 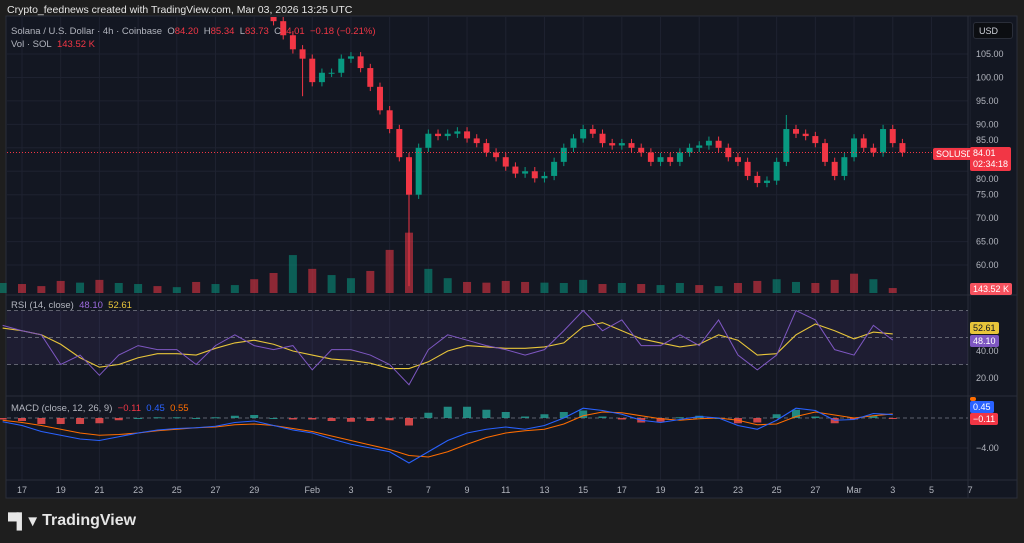 What do you see at coordinates (75, 44) in the screenshot?
I see `volume-value: 143.52 K` at bounding box center [75, 44].